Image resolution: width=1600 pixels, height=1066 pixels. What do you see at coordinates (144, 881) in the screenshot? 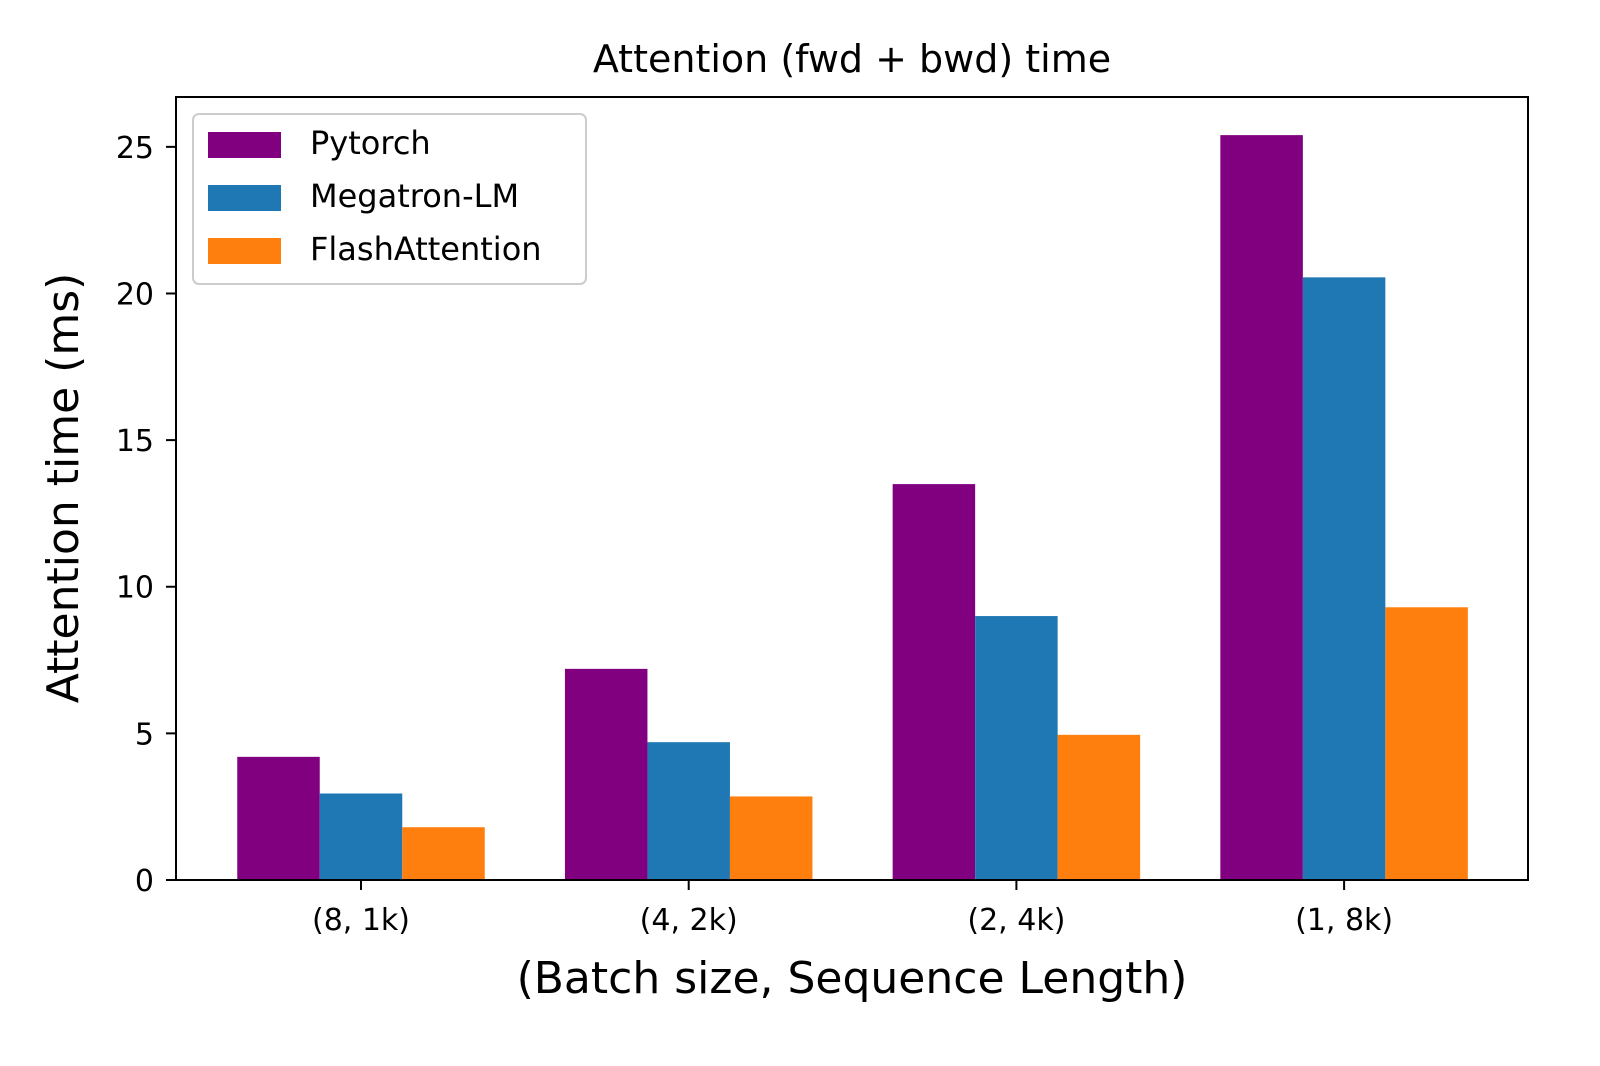
I see `y-tick-label: 0` at bounding box center [144, 881].